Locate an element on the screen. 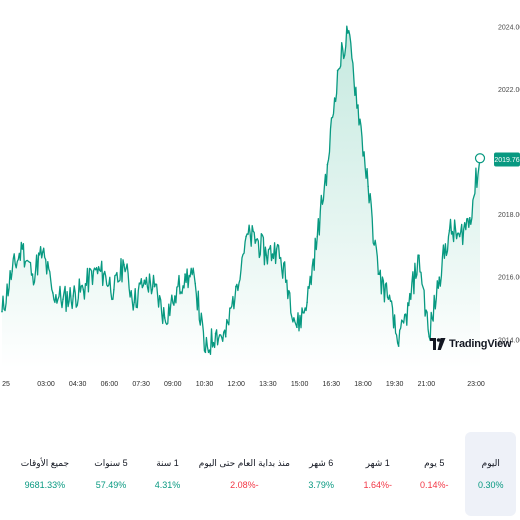 Image resolution: width=520 pixels, height=520 pixels. period-5-days: 5 يوم 0.14%- is located at coordinates (434, 474).